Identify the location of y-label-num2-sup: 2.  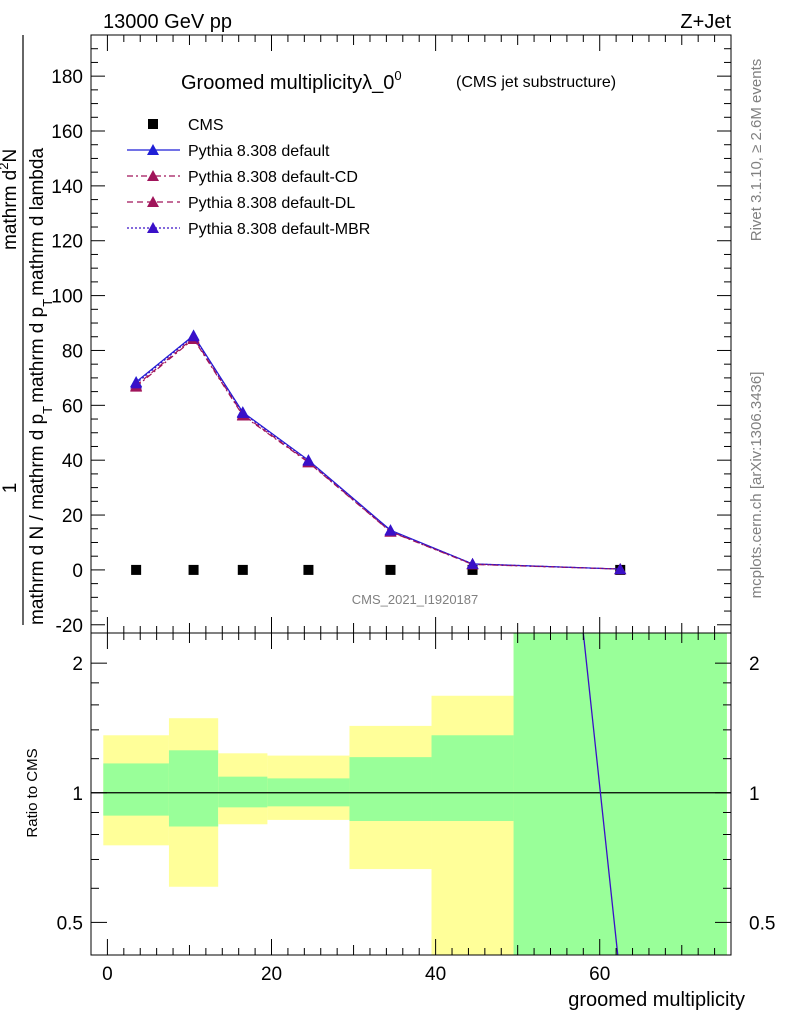
(5, 166).